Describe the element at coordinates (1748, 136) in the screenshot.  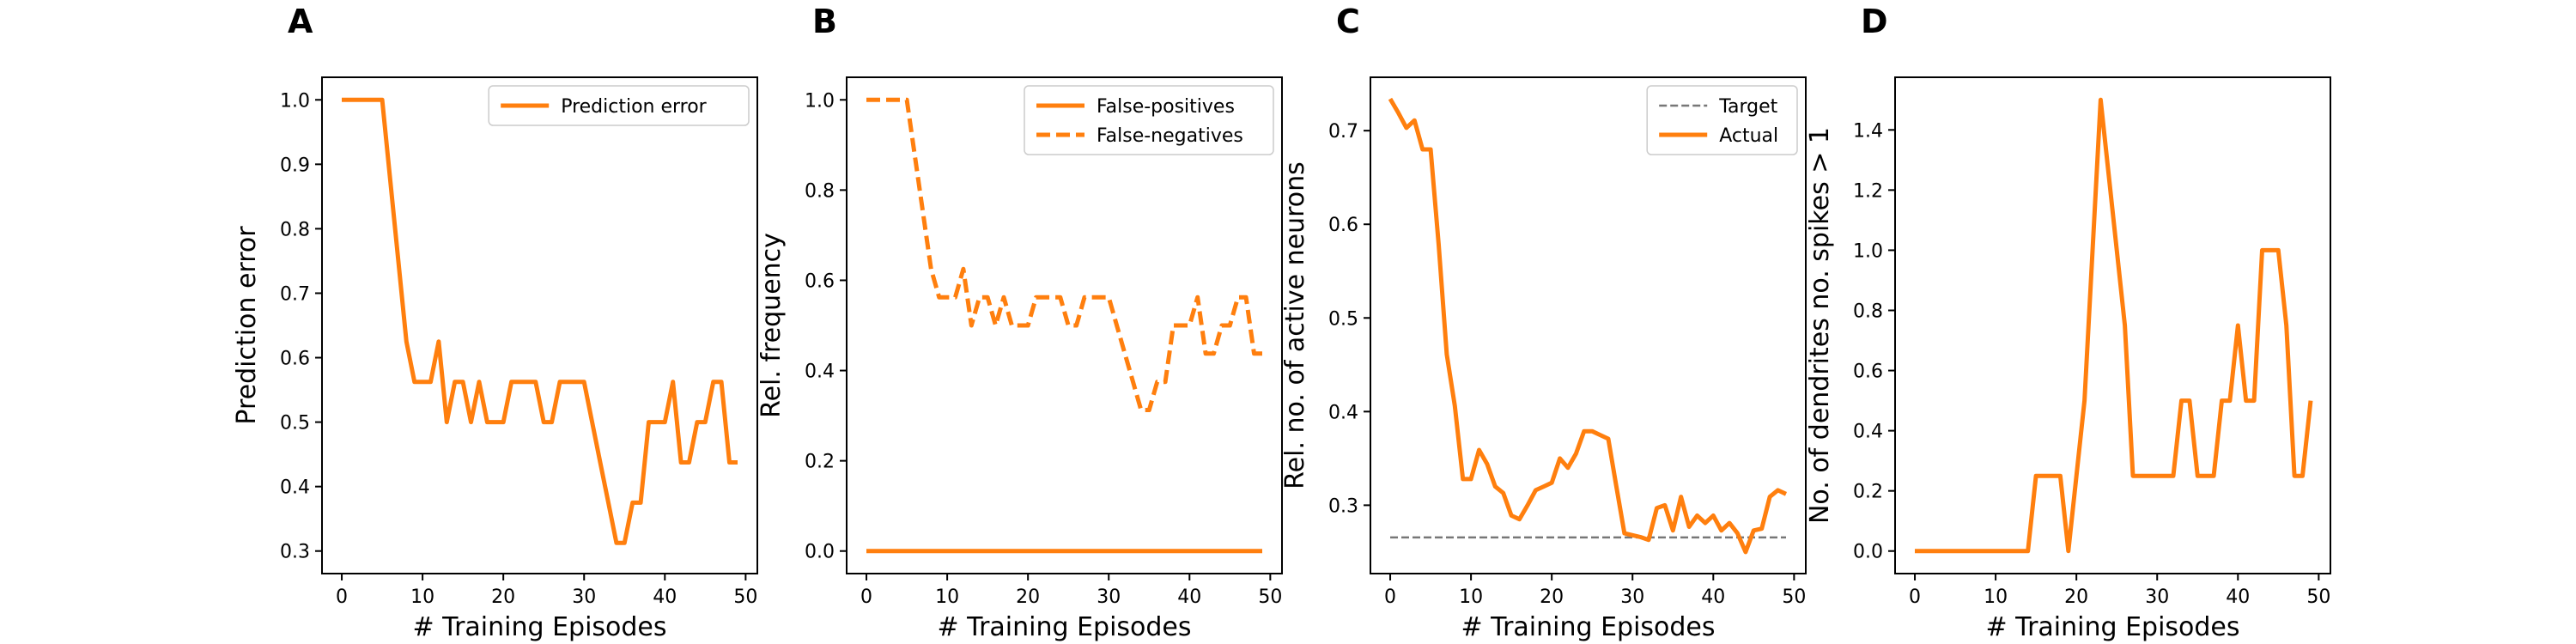
I see `legend-label: Actual` at that location.